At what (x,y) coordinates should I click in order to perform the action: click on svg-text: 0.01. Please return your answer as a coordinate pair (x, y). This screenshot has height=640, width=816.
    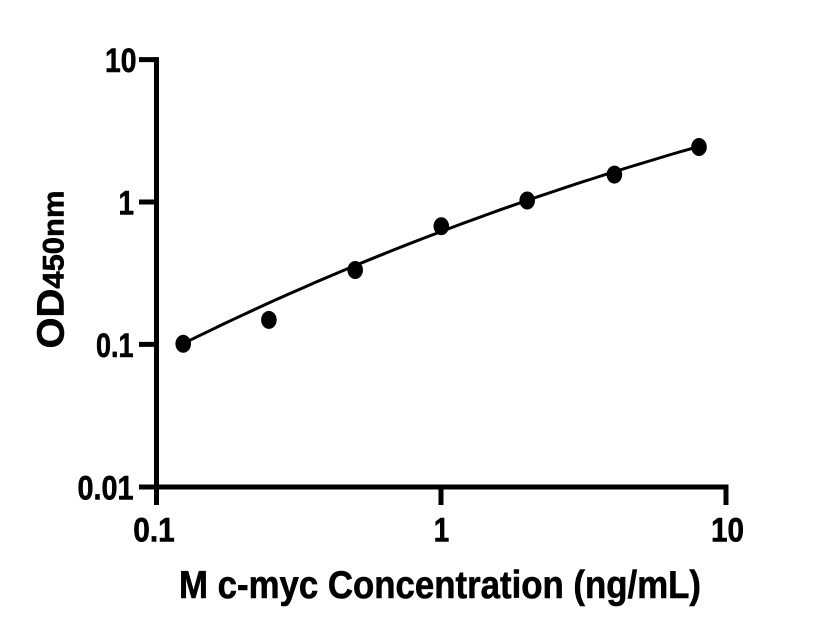
    Looking at the image, I should click on (106, 488).